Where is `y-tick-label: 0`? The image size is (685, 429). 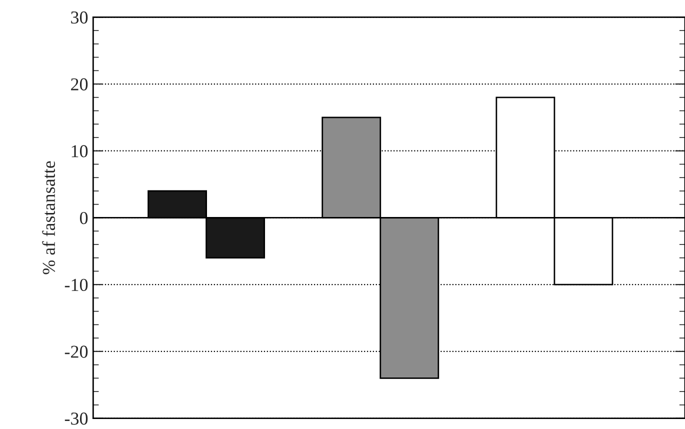
y-tick-label: 0 is located at coordinates (84, 218).